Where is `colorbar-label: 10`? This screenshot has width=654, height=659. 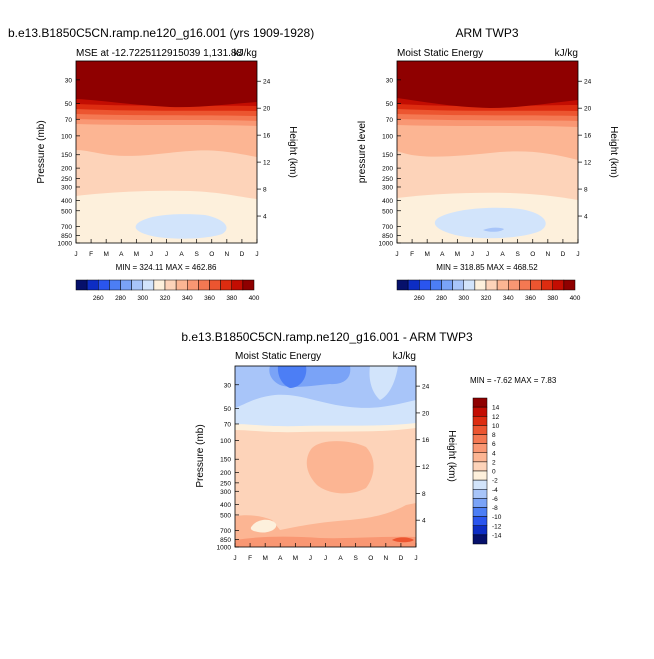
colorbar-label: 10 is located at coordinates (496, 426).